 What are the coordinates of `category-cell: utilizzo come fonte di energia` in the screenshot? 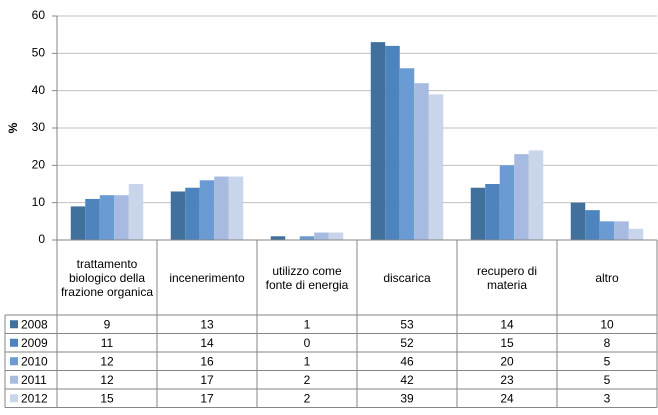 It's located at (307, 277).